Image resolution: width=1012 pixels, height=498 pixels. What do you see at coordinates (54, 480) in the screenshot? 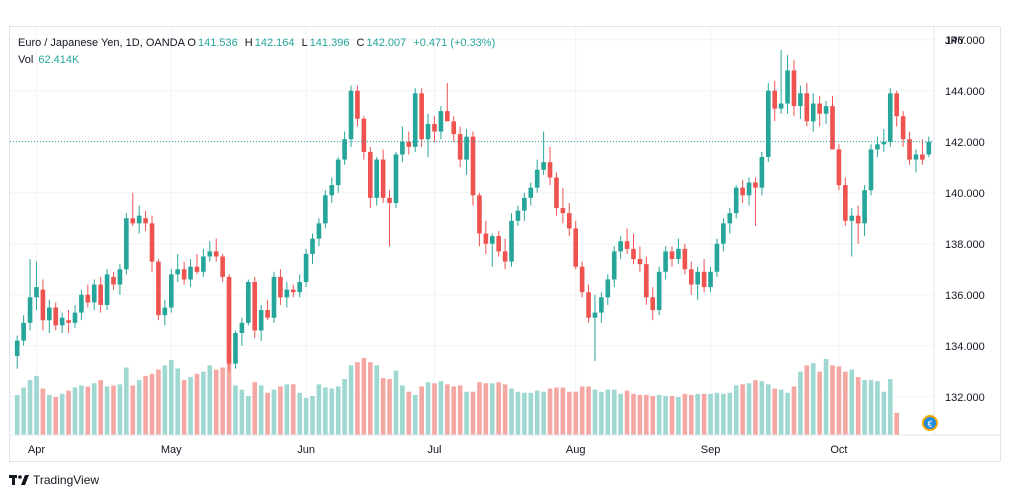
I see `brand-footer: TradingView` at bounding box center [54, 480].